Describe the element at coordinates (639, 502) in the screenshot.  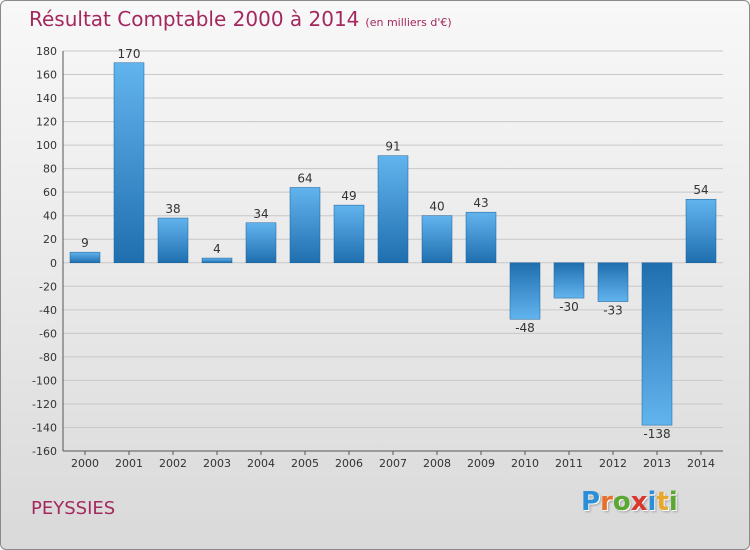
I see `logo-letter: x` at that location.